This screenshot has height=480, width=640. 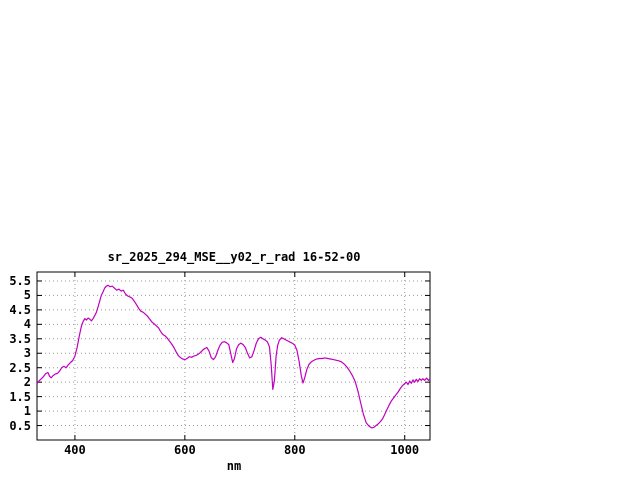 What do you see at coordinates (185, 450) in the screenshot?
I see `x-tick-label: 600` at bounding box center [185, 450].